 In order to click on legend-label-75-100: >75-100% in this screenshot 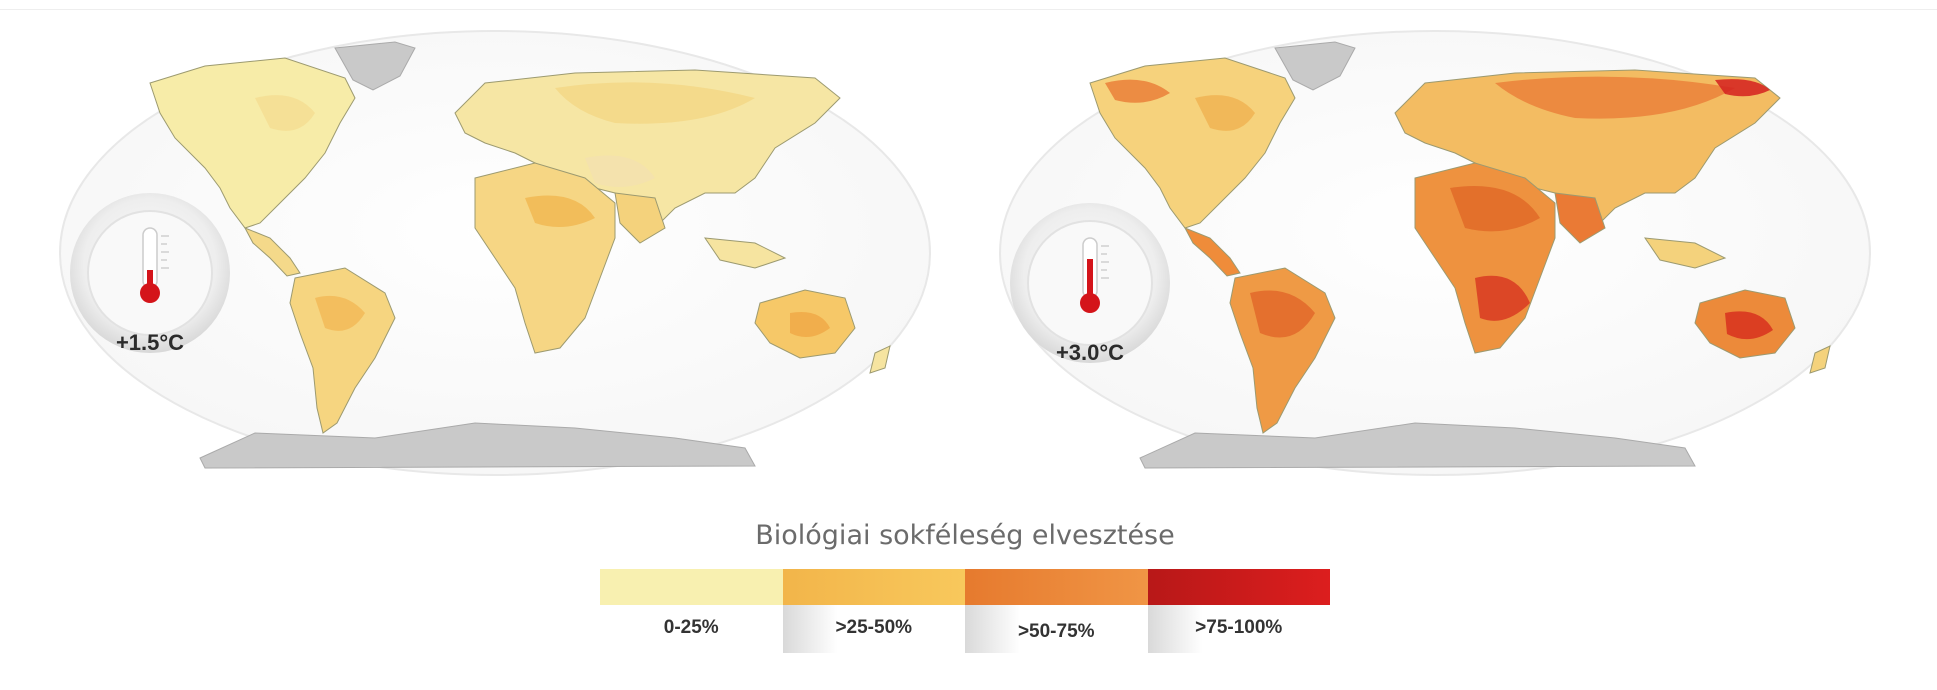, I will do `click(1239, 627)`.